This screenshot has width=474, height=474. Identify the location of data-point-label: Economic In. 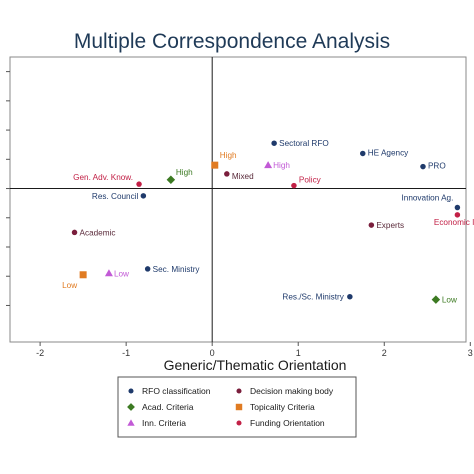
(454, 222).